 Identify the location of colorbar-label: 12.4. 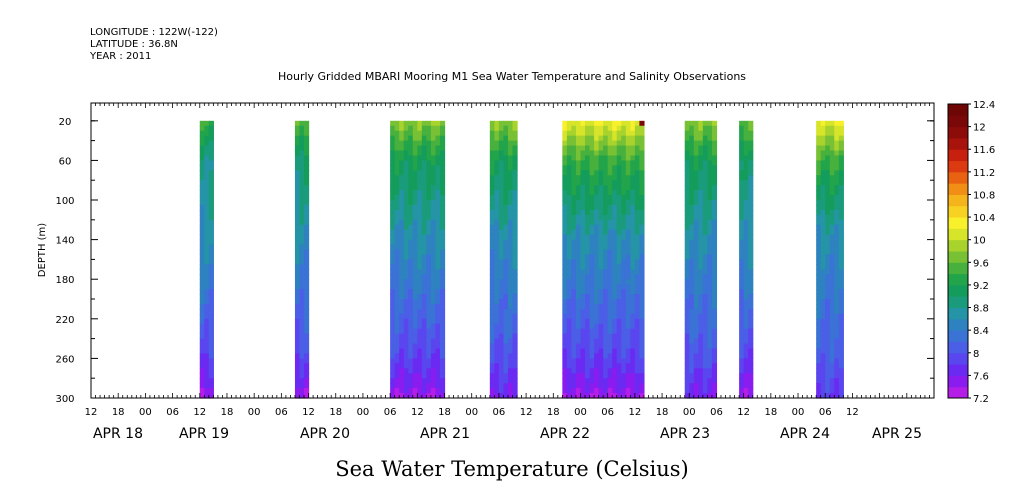
(984, 105).